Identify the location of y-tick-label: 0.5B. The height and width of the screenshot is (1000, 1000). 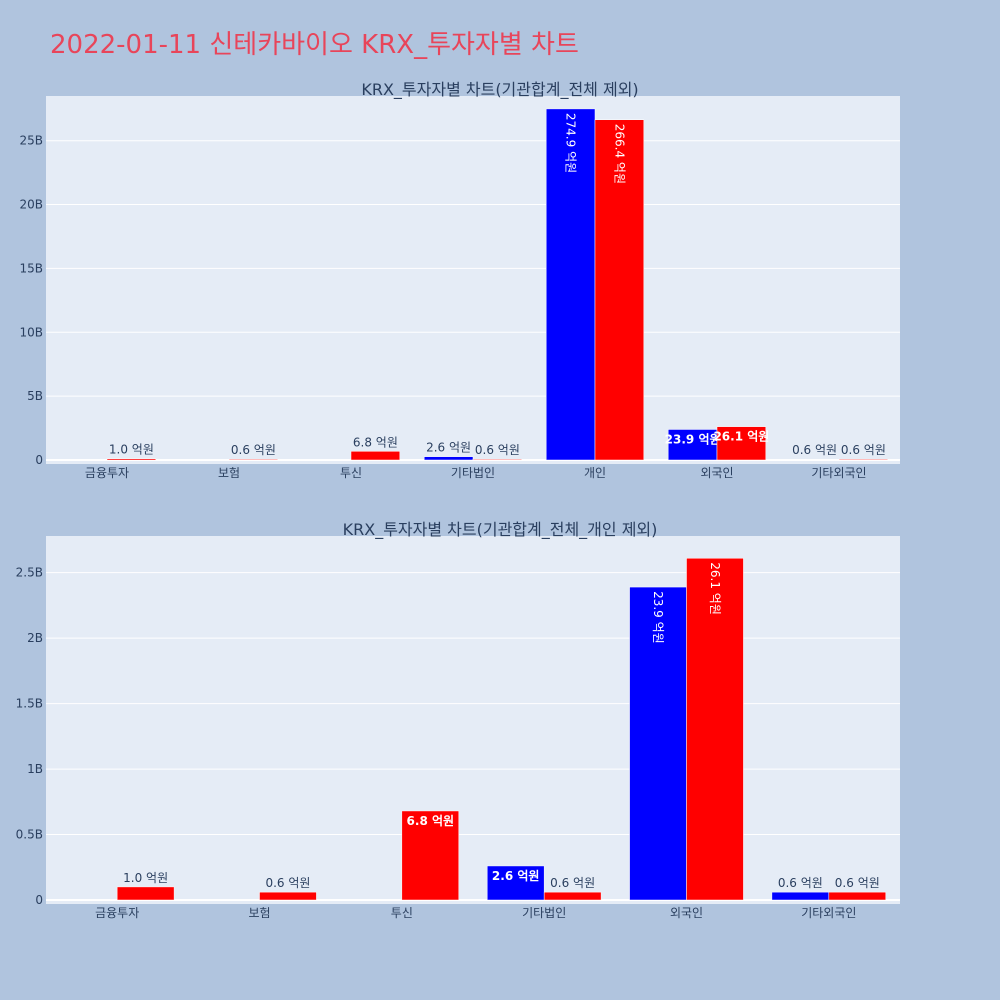
(29, 835).